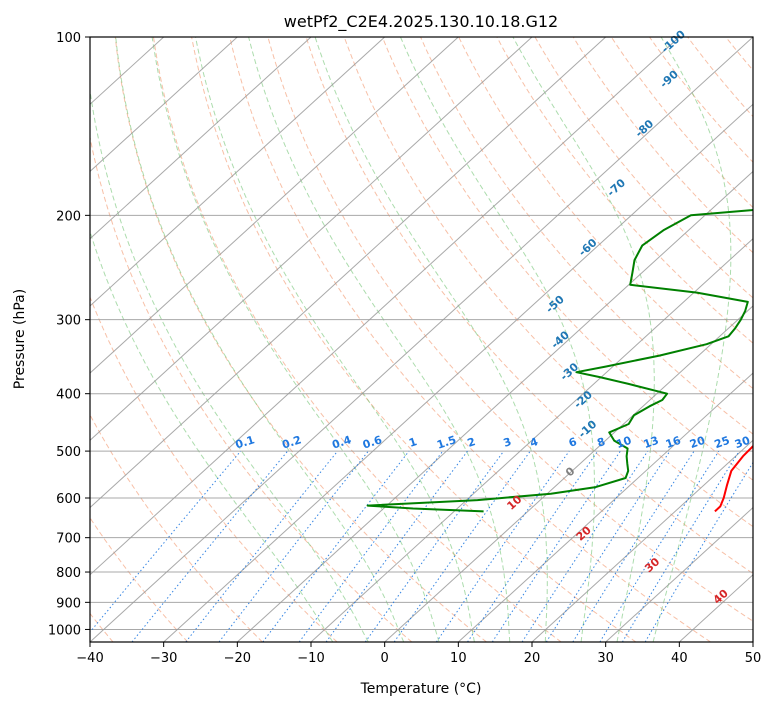 The image size is (775, 708). I want to click on x-tick-label: 30, so click(605, 658).